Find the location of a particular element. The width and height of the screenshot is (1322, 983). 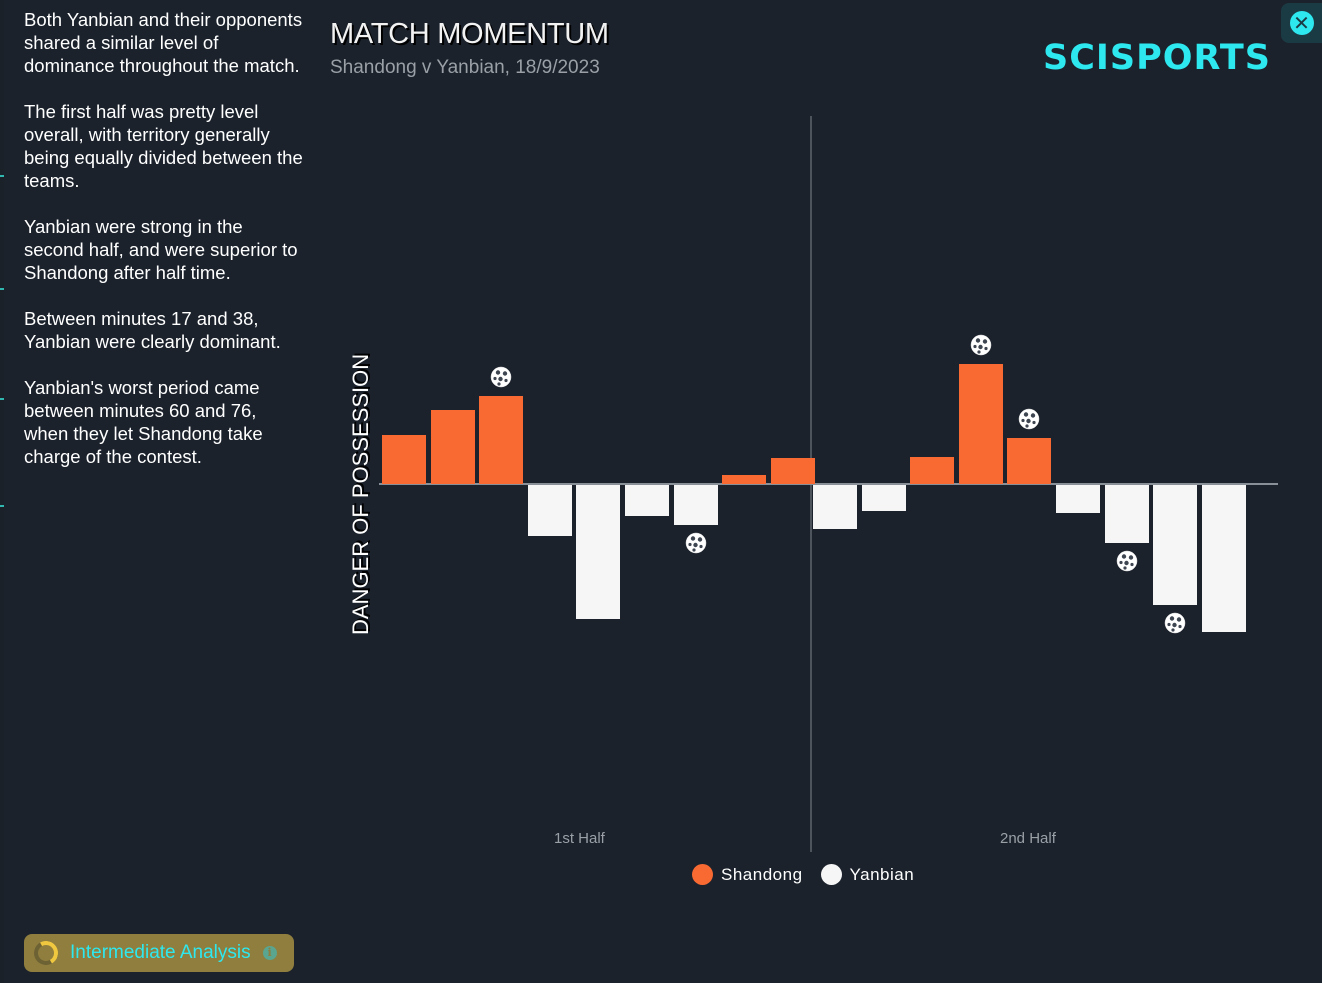

page-title: MATCH MOMENTUM is located at coordinates (469, 34).